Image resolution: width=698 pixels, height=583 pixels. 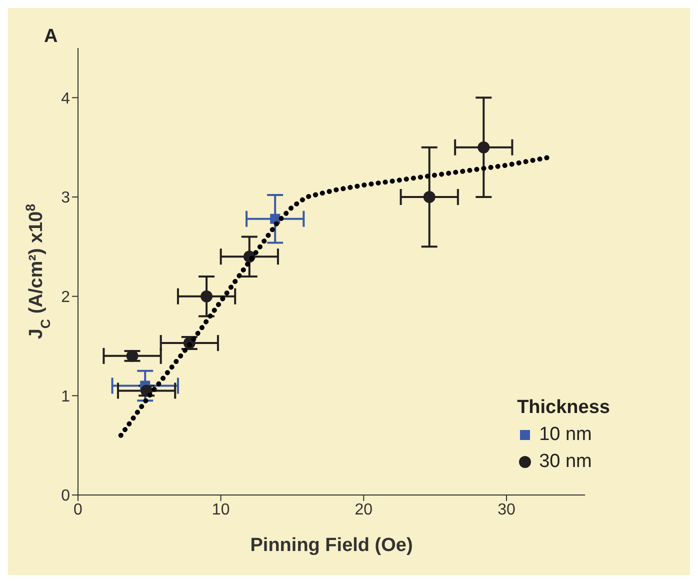 What do you see at coordinates (65, 297) in the screenshot?
I see `y-tick-label: 2` at bounding box center [65, 297].